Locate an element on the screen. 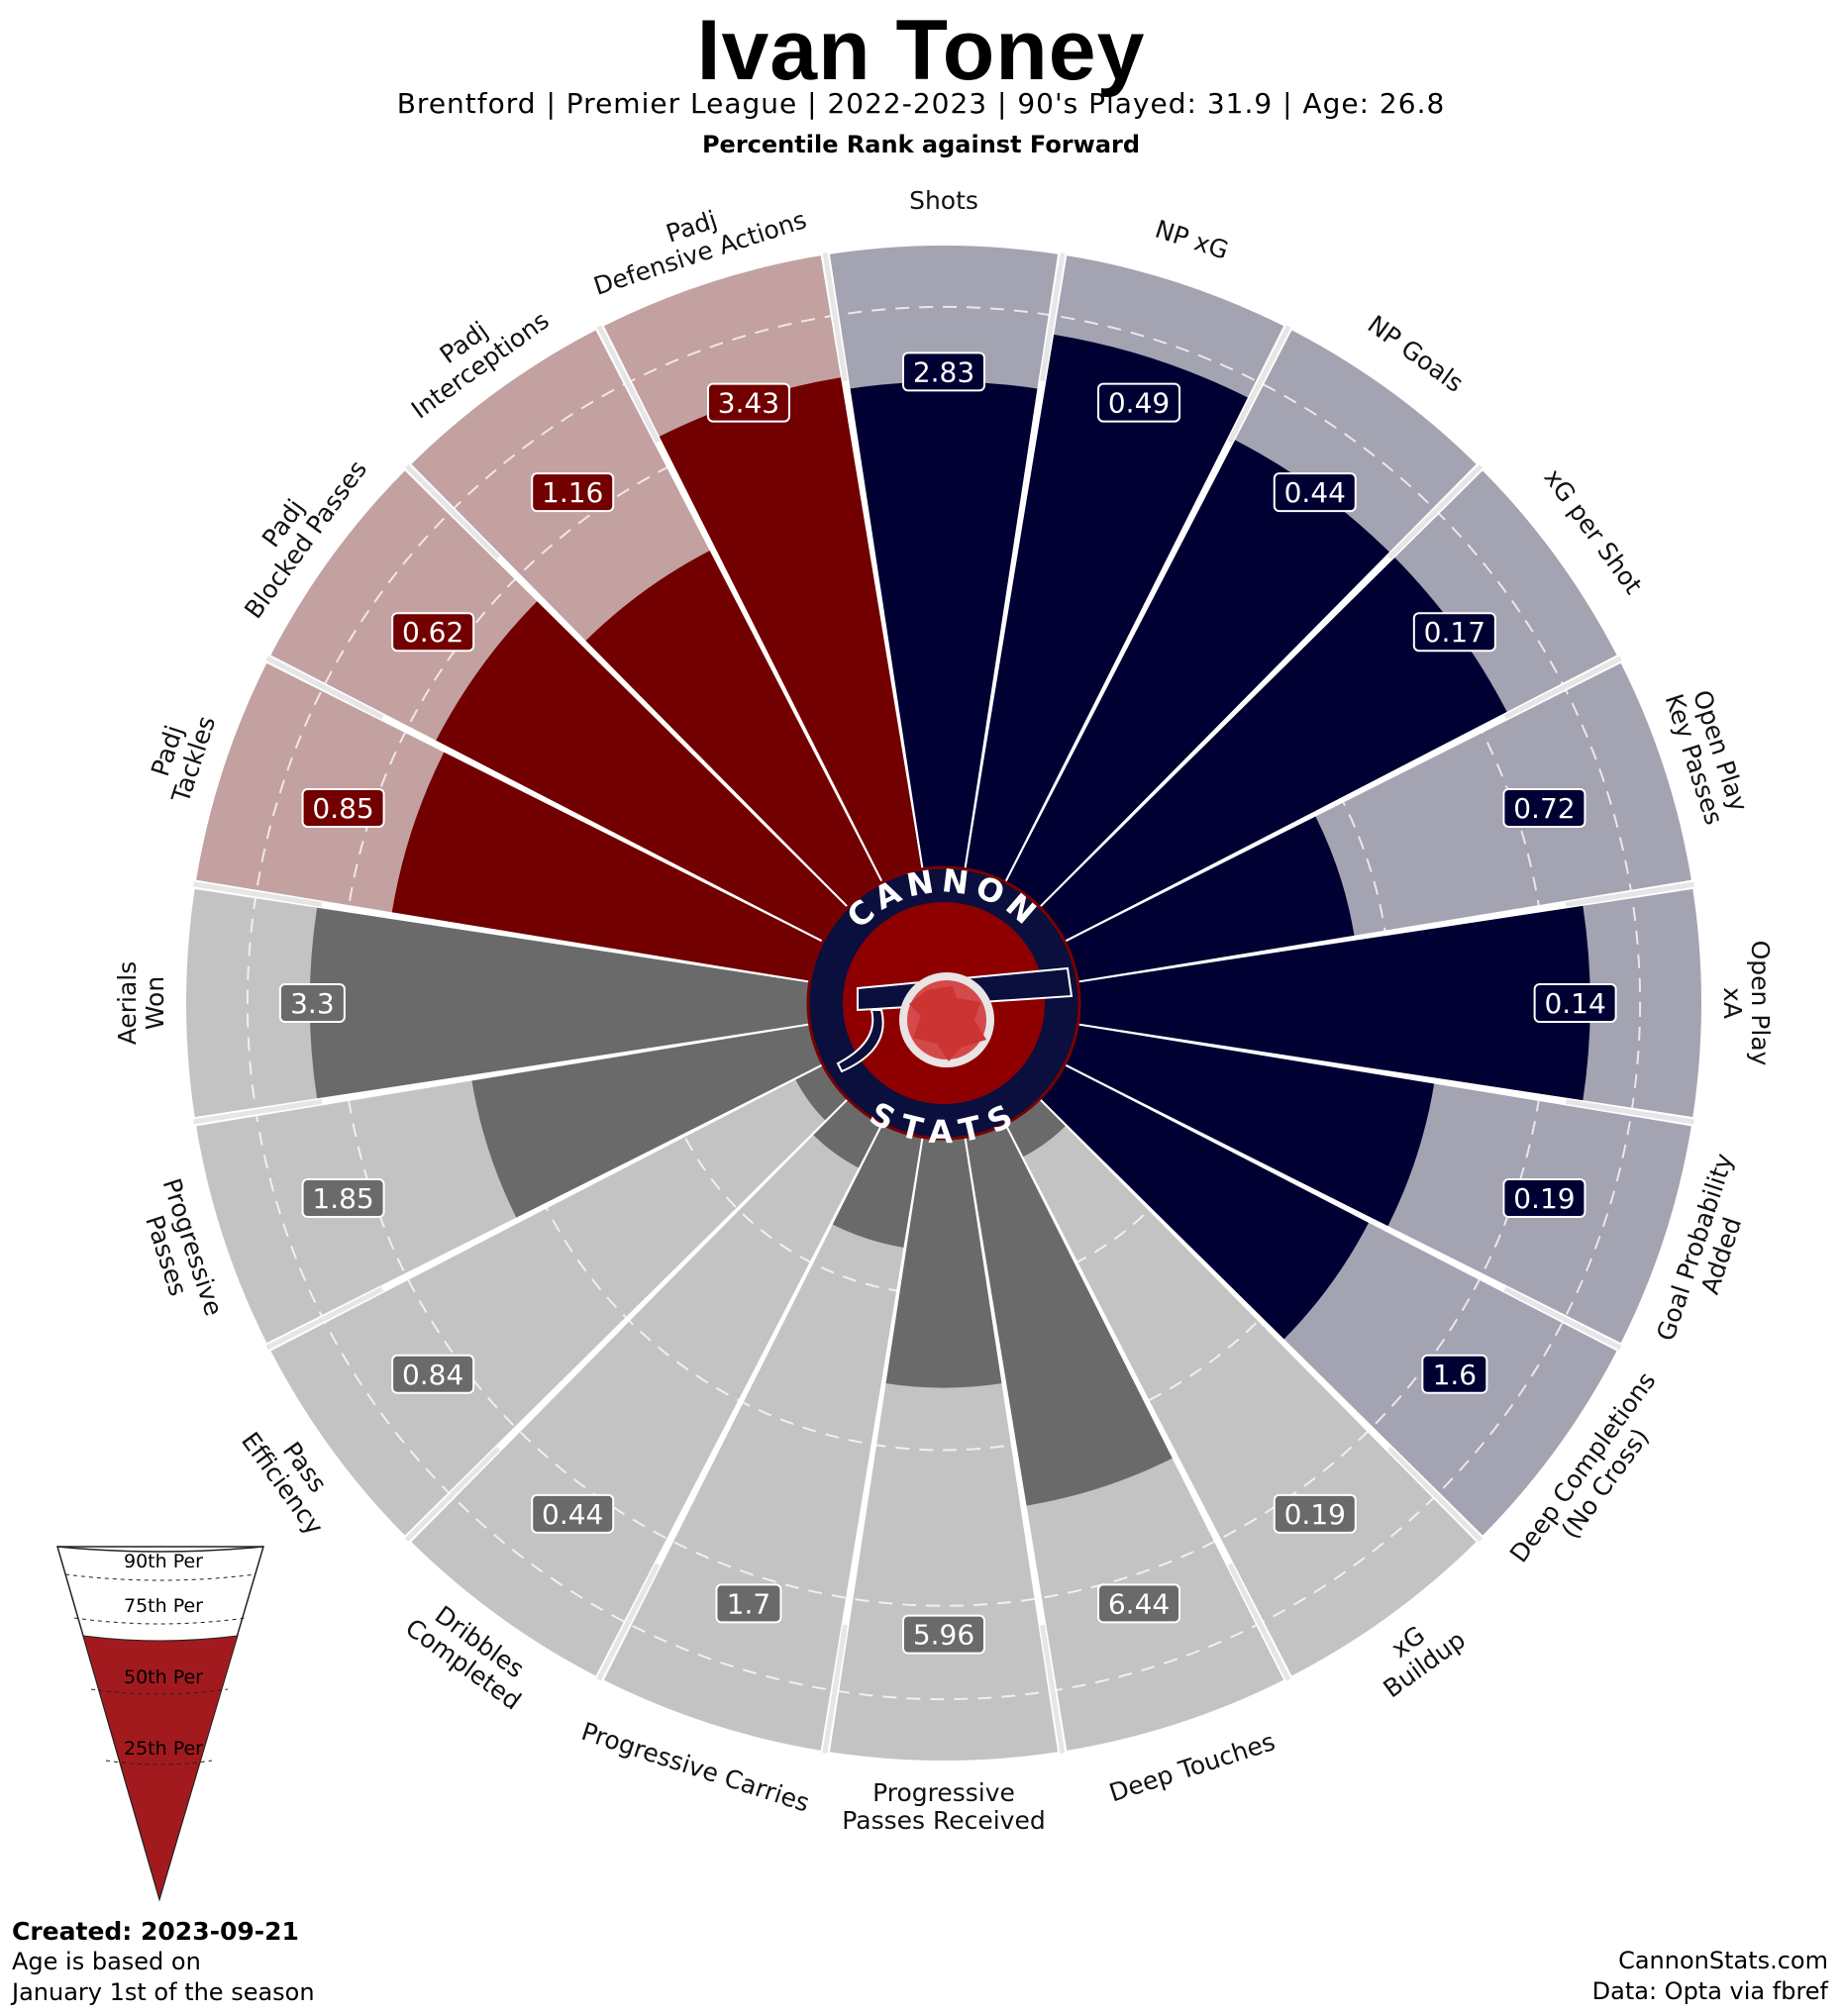 The width and height of the screenshot is (1842, 2016). value-label-np-xg: 0.49 is located at coordinates (1139, 402).